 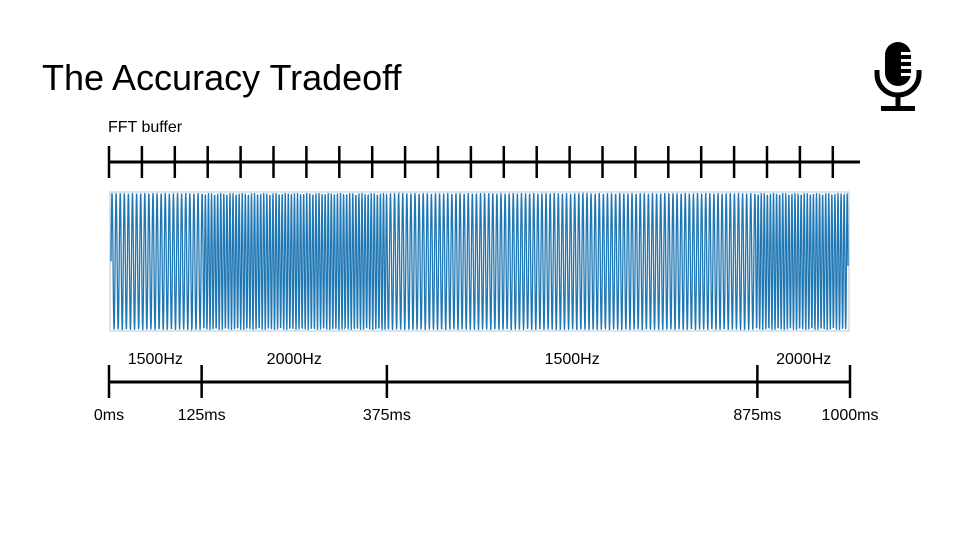 What do you see at coordinates (479, 381) in the screenshot?
I see `timeline-axis` at bounding box center [479, 381].